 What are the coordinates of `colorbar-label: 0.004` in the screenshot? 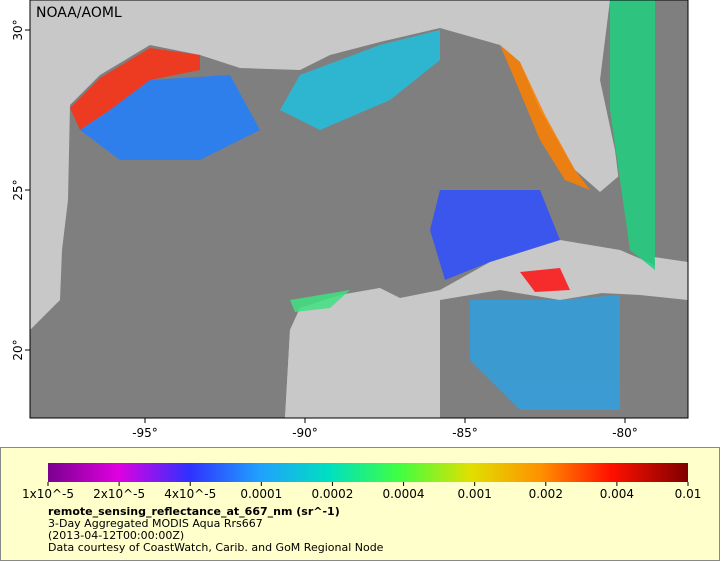 It's located at (617, 494).